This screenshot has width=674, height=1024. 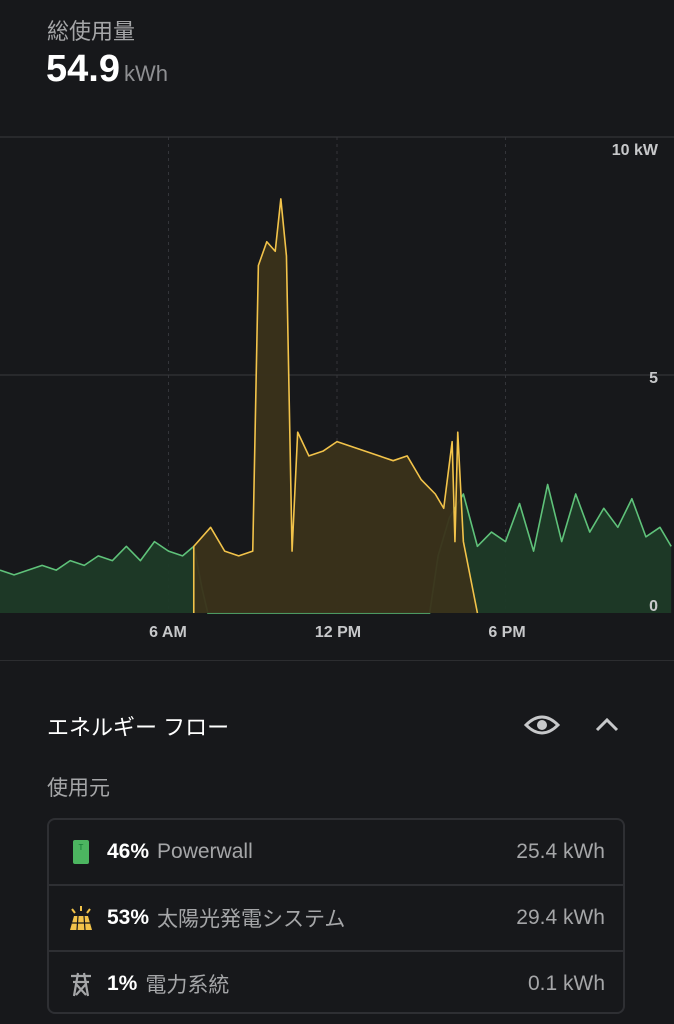 I want to click on list-item: 53% 太陽光発電システム 29.4 kWh, so click(x=336, y=919).